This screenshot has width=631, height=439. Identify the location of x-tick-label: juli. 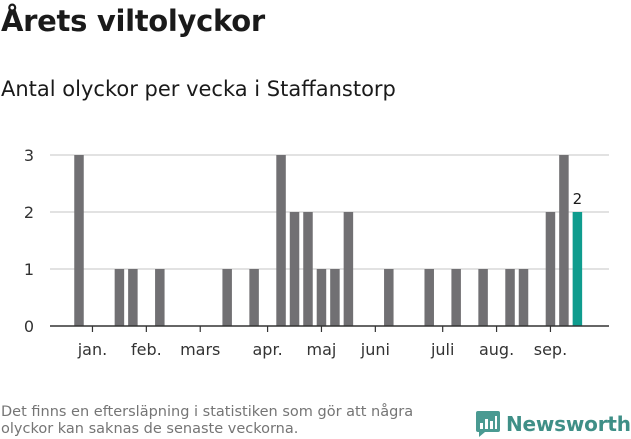
(442, 349).